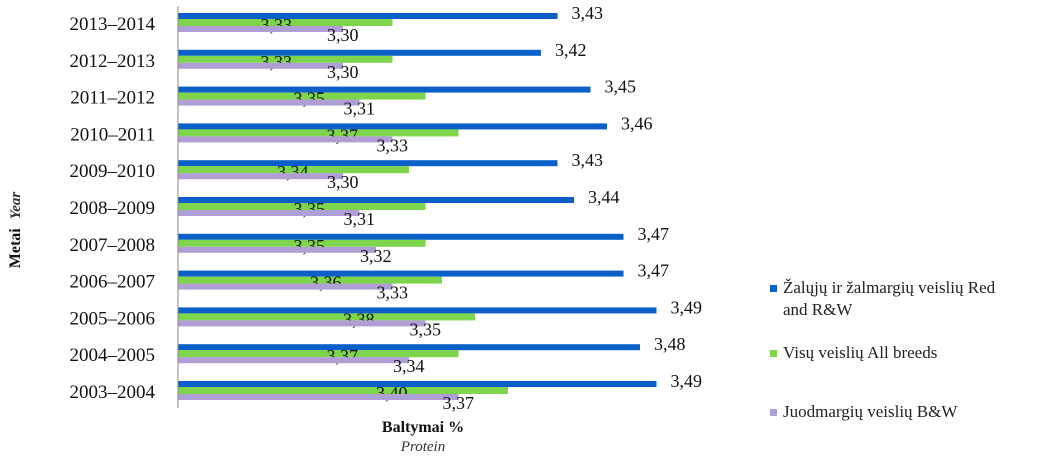  Describe the element at coordinates (604, 197) in the screenshot. I see `data-label-series-1: 3,44` at that location.